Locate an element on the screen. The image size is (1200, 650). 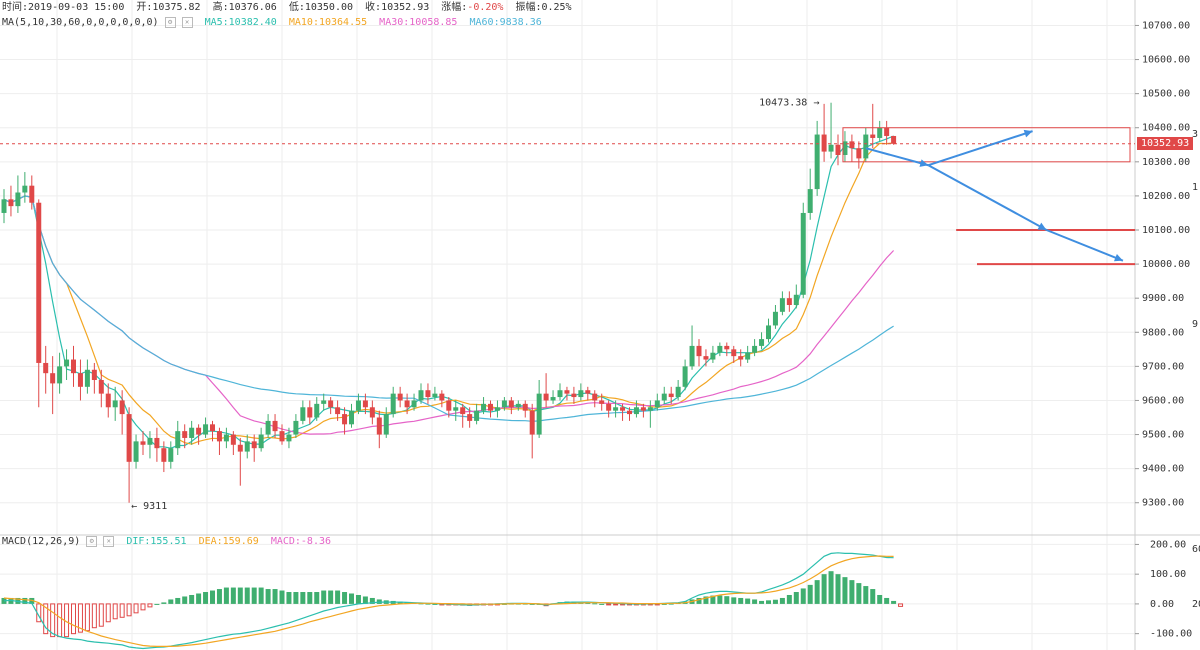
dea-label: DEA:159.69 is located at coordinates (228, 541).